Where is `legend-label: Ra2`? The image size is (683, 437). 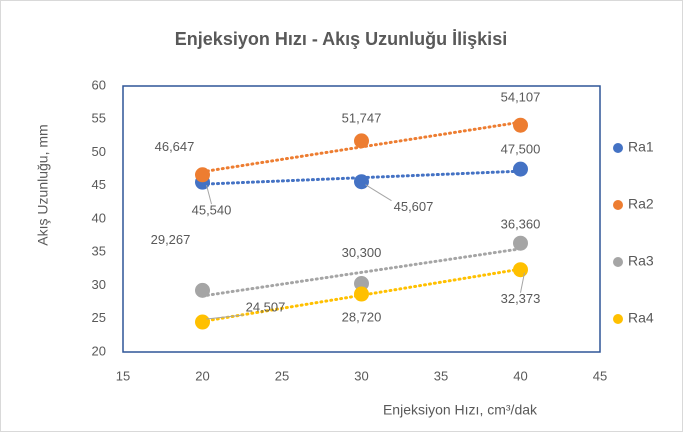 legend-label: Ra2 is located at coordinates (641, 204).